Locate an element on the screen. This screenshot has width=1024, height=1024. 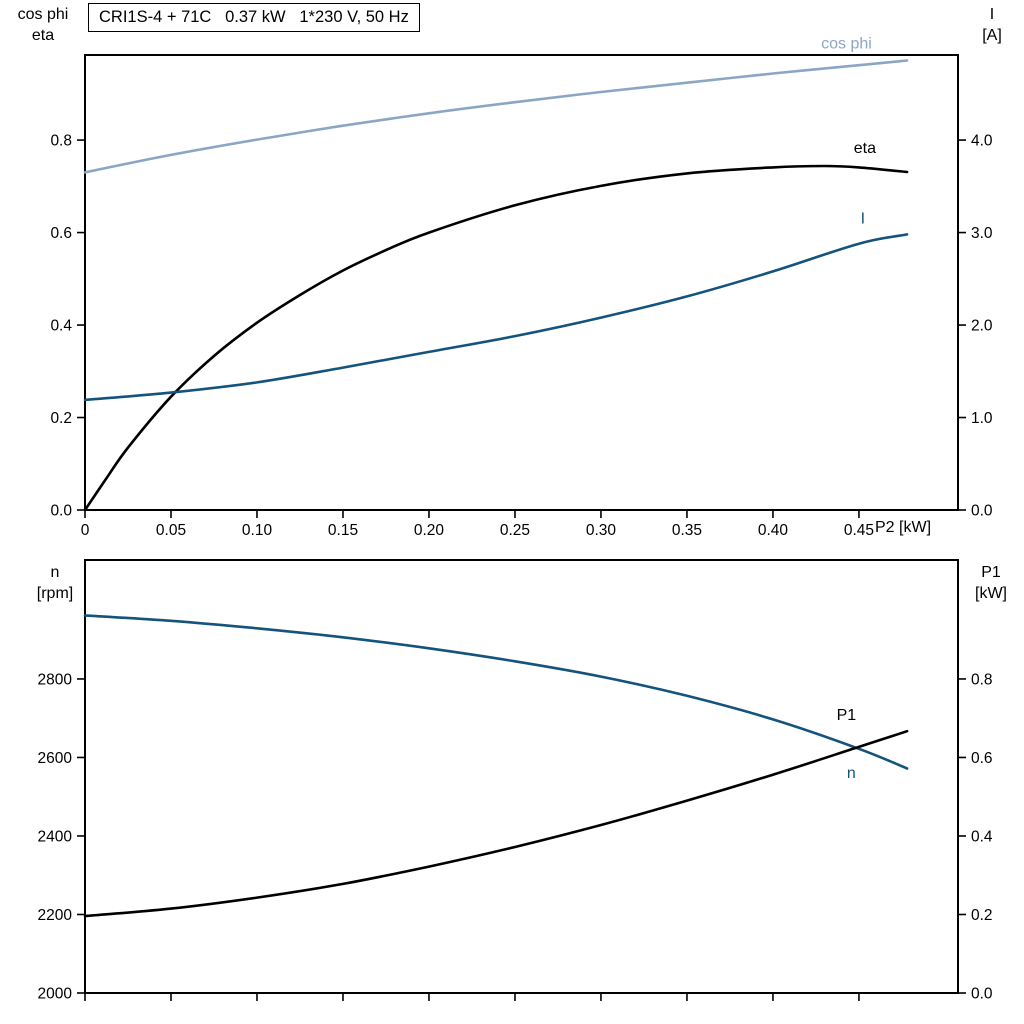
series-label-n: n is located at coordinates (851, 773).